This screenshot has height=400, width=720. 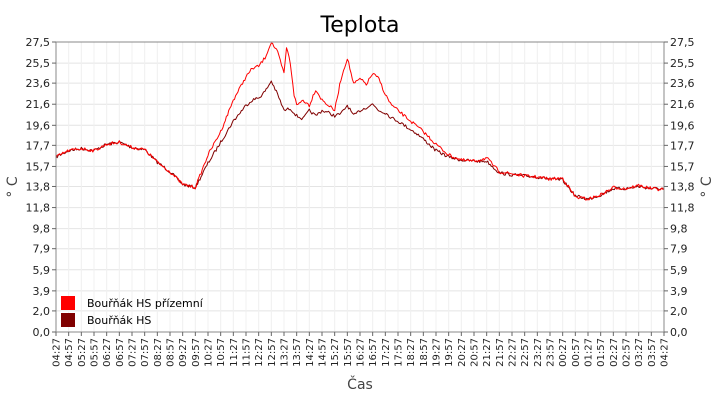 I want to click on y-tick-label: 2,0, so click(x=42, y=311).